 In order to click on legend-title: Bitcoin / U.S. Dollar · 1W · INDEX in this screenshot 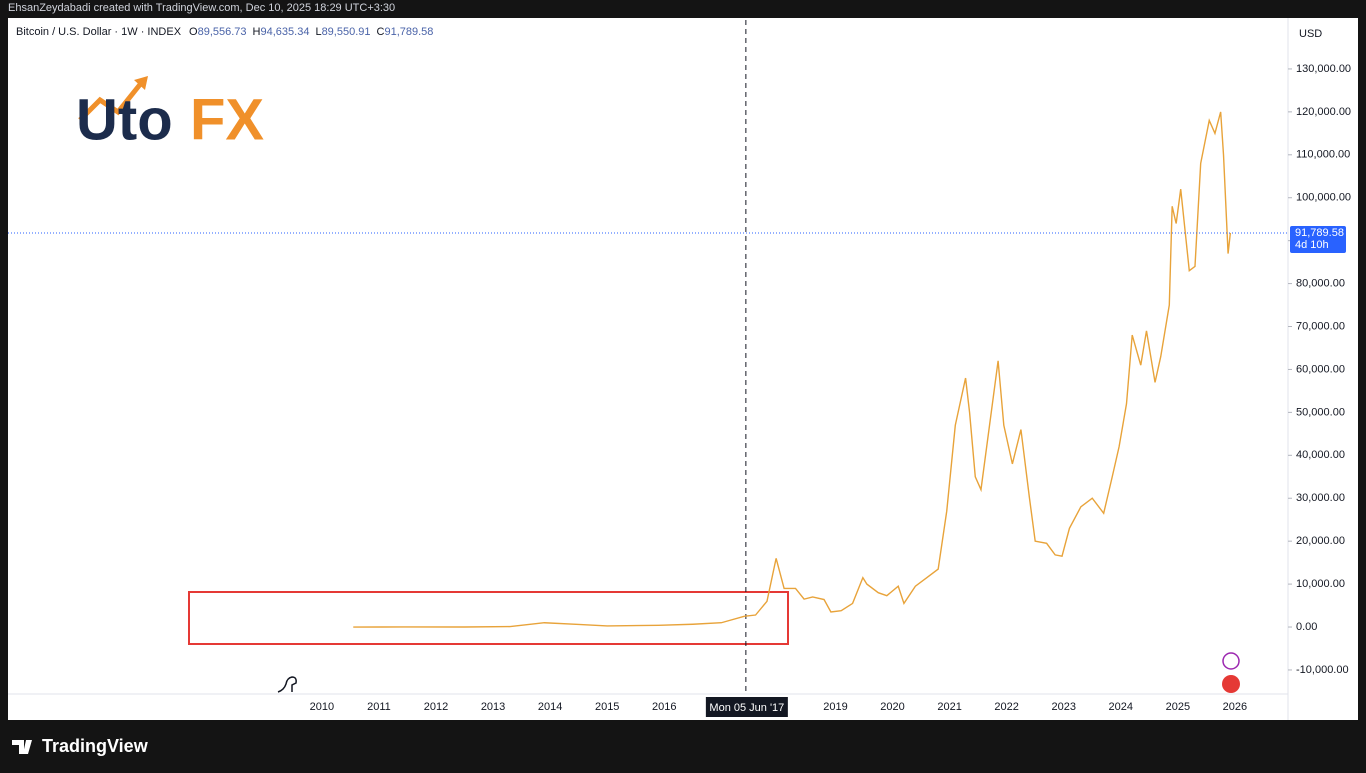, I will do `click(99, 32)`.